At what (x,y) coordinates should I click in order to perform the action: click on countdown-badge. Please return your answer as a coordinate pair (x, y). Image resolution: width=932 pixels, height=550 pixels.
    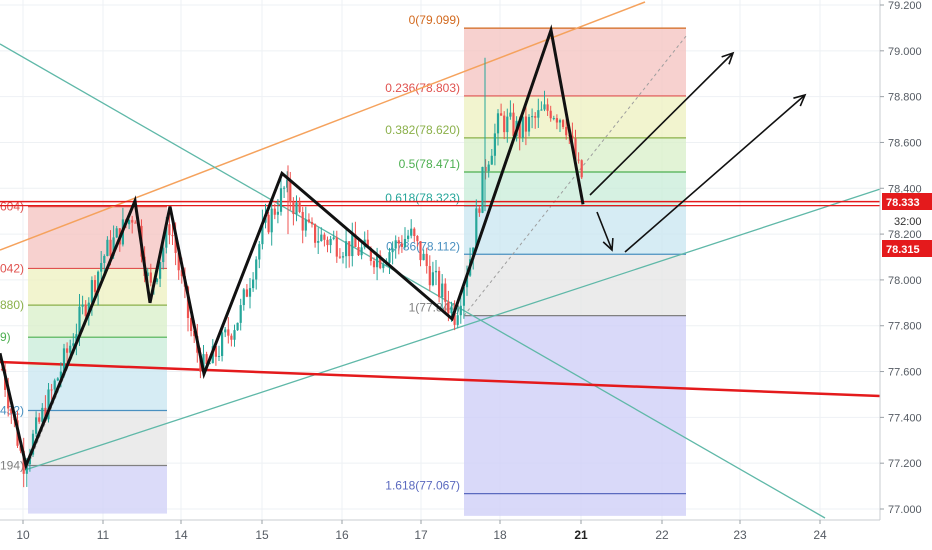
    Looking at the image, I should click on (907, 220).